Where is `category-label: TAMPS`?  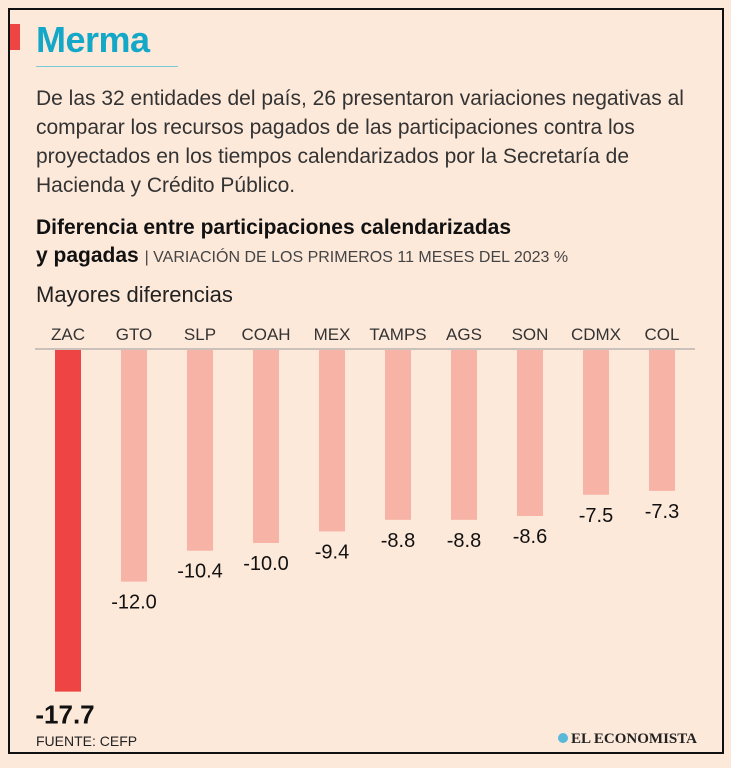
category-label: TAMPS is located at coordinates (397, 334).